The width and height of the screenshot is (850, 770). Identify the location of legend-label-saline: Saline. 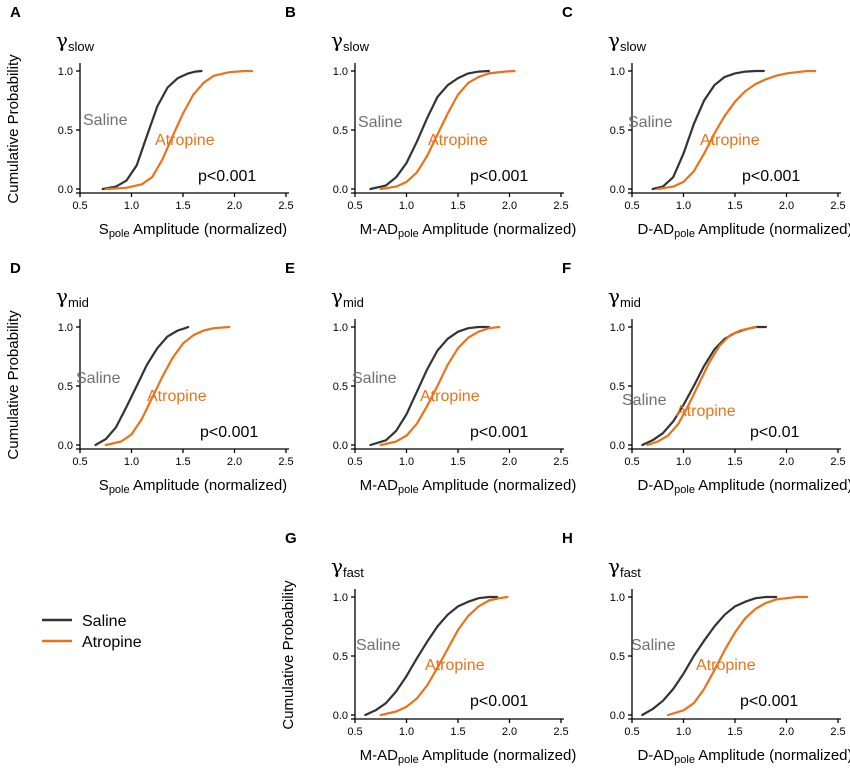
(104, 621).